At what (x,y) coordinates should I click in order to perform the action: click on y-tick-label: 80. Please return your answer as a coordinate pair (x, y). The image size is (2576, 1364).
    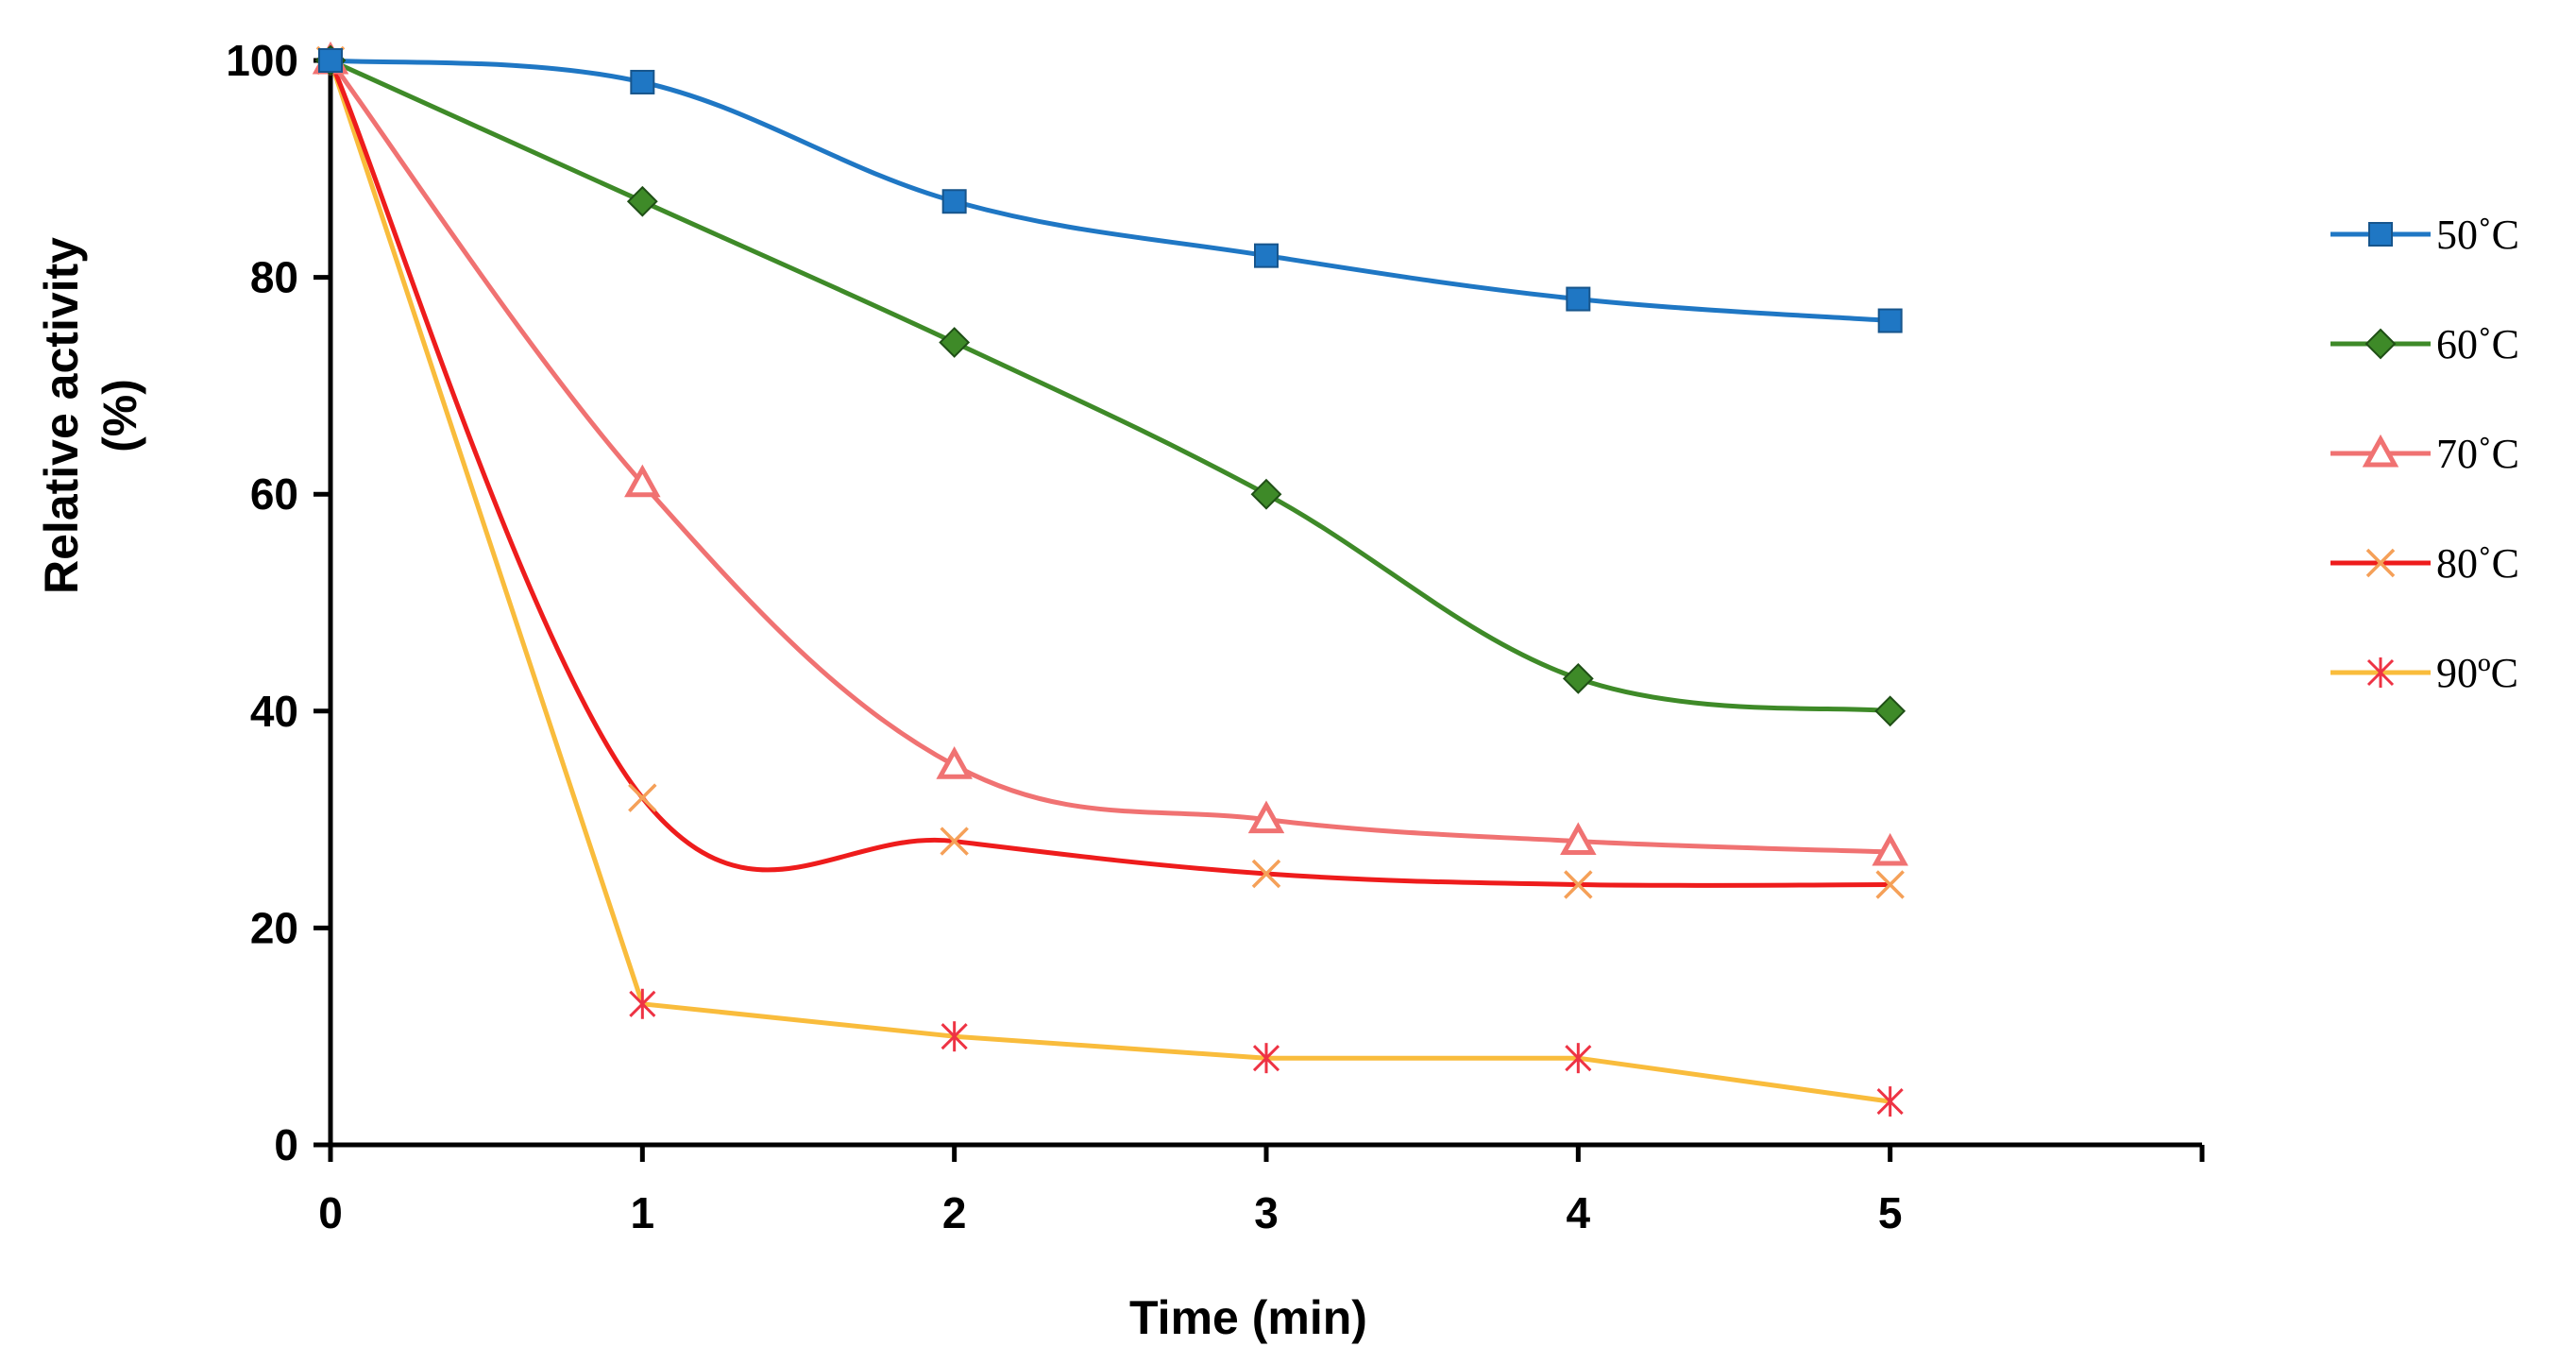
    Looking at the image, I should click on (274, 277).